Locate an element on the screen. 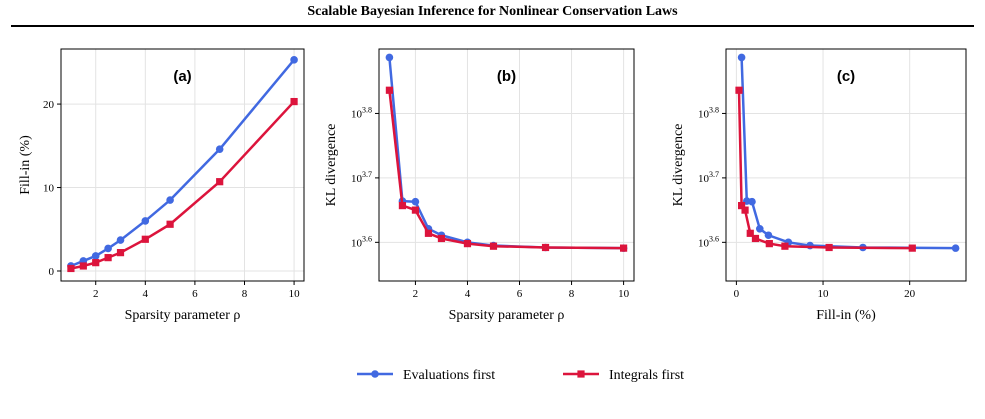 The width and height of the screenshot is (985, 419). legend-item-evaluations-first: Evaluations first is located at coordinates (426, 375).